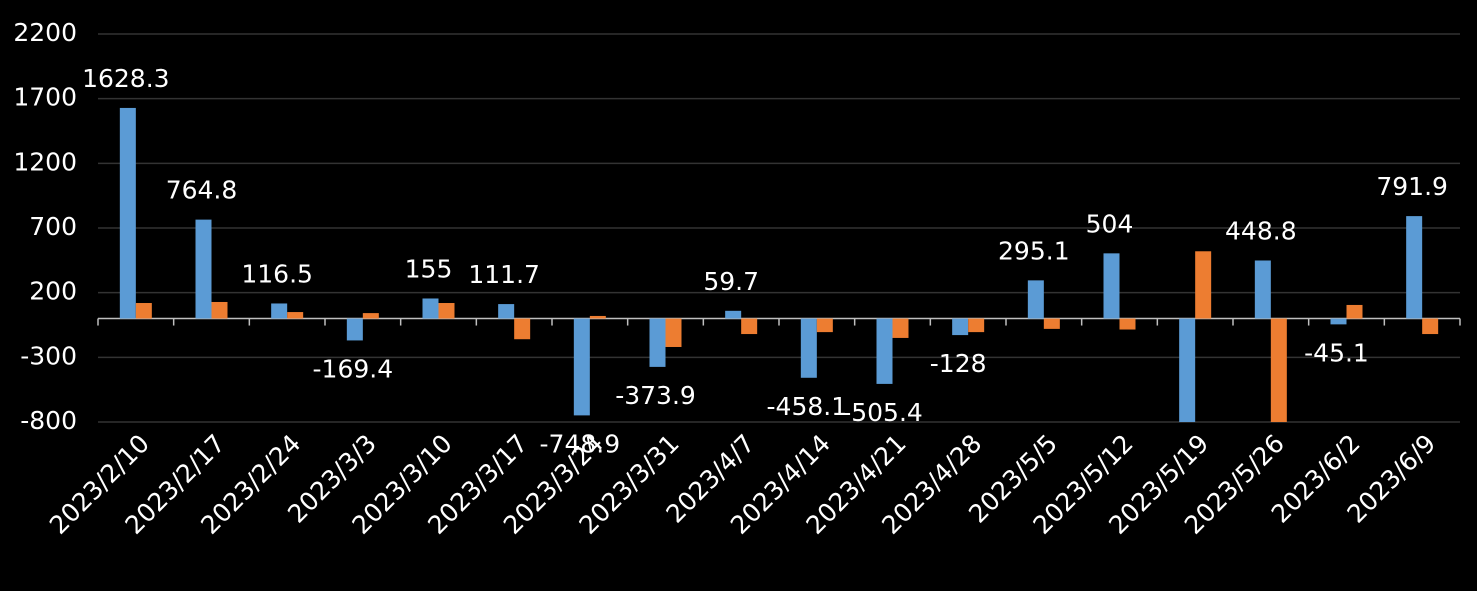 This screenshot has height=591, width=1477. I want to click on y-tick-label: 200, so click(53, 291).